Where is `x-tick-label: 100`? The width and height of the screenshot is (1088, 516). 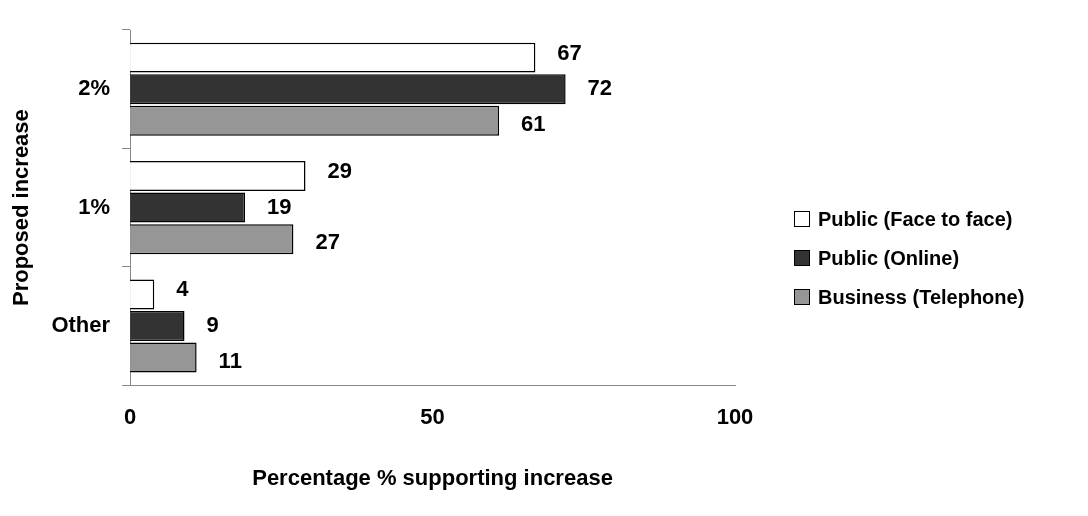
x-tick-label: 100 is located at coordinates (735, 417).